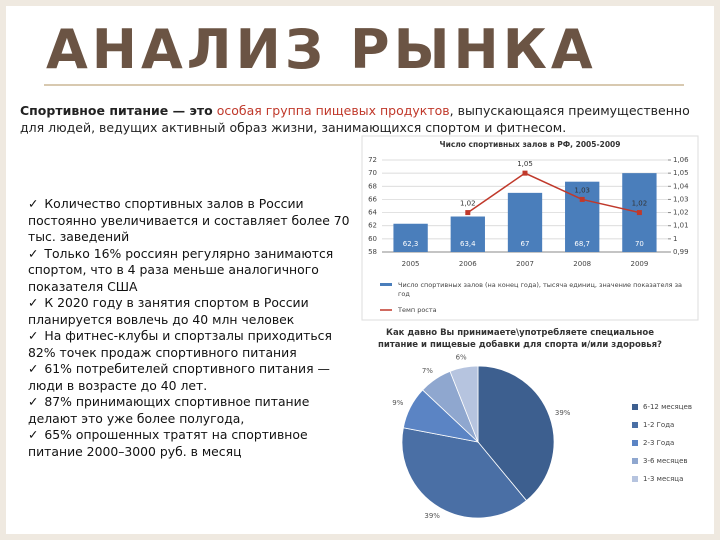 The height and width of the screenshot is (540, 720). What do you see at coordinates (681, 186) in the screenshot?
I see `y2-tick-label: 1,04` at bounding box center [681, 186].